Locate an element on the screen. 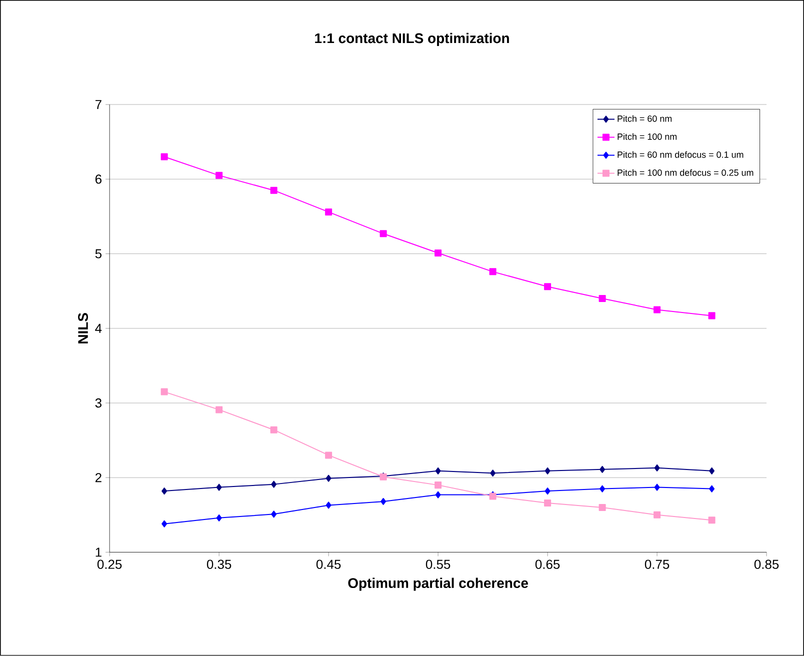  legend-label: Pitch = 60 nm defocus = 0.1 um is located at coordinates (681, 154).